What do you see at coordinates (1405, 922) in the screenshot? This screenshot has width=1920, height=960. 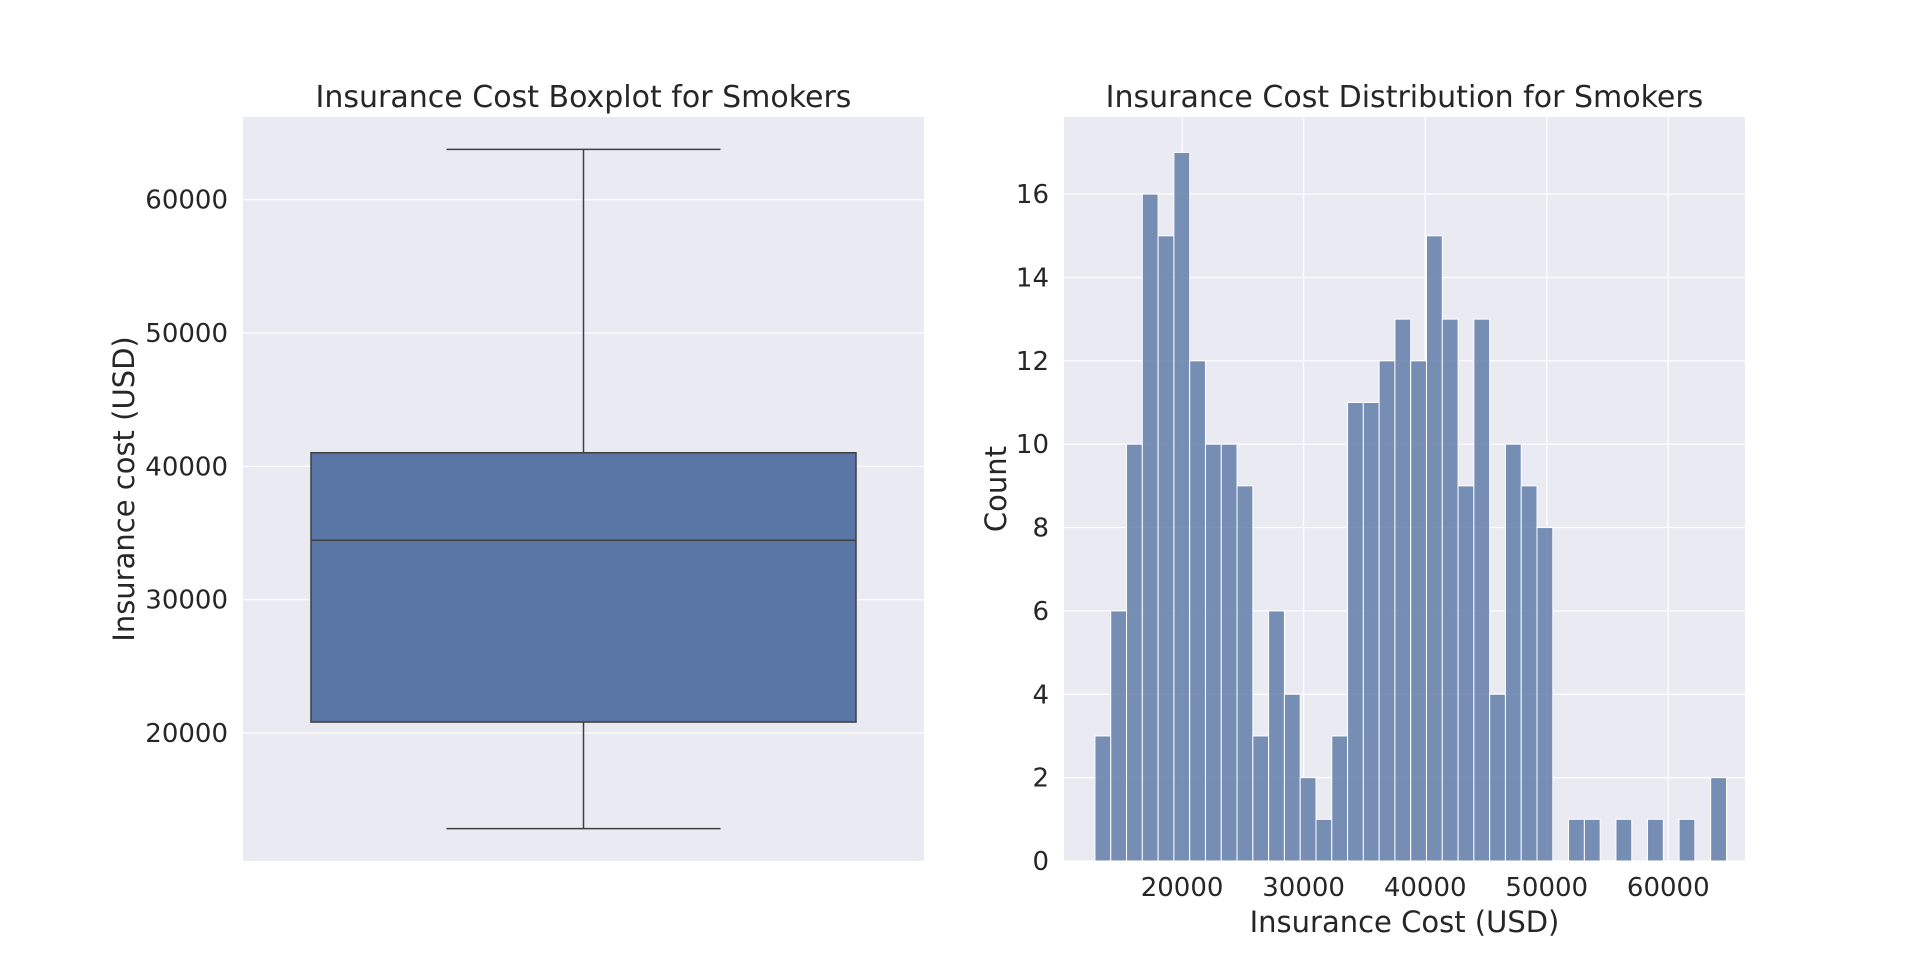 I see `histogram-x-axis-label: Insurance Cost (USD)` at bounding box center [1405, 922].